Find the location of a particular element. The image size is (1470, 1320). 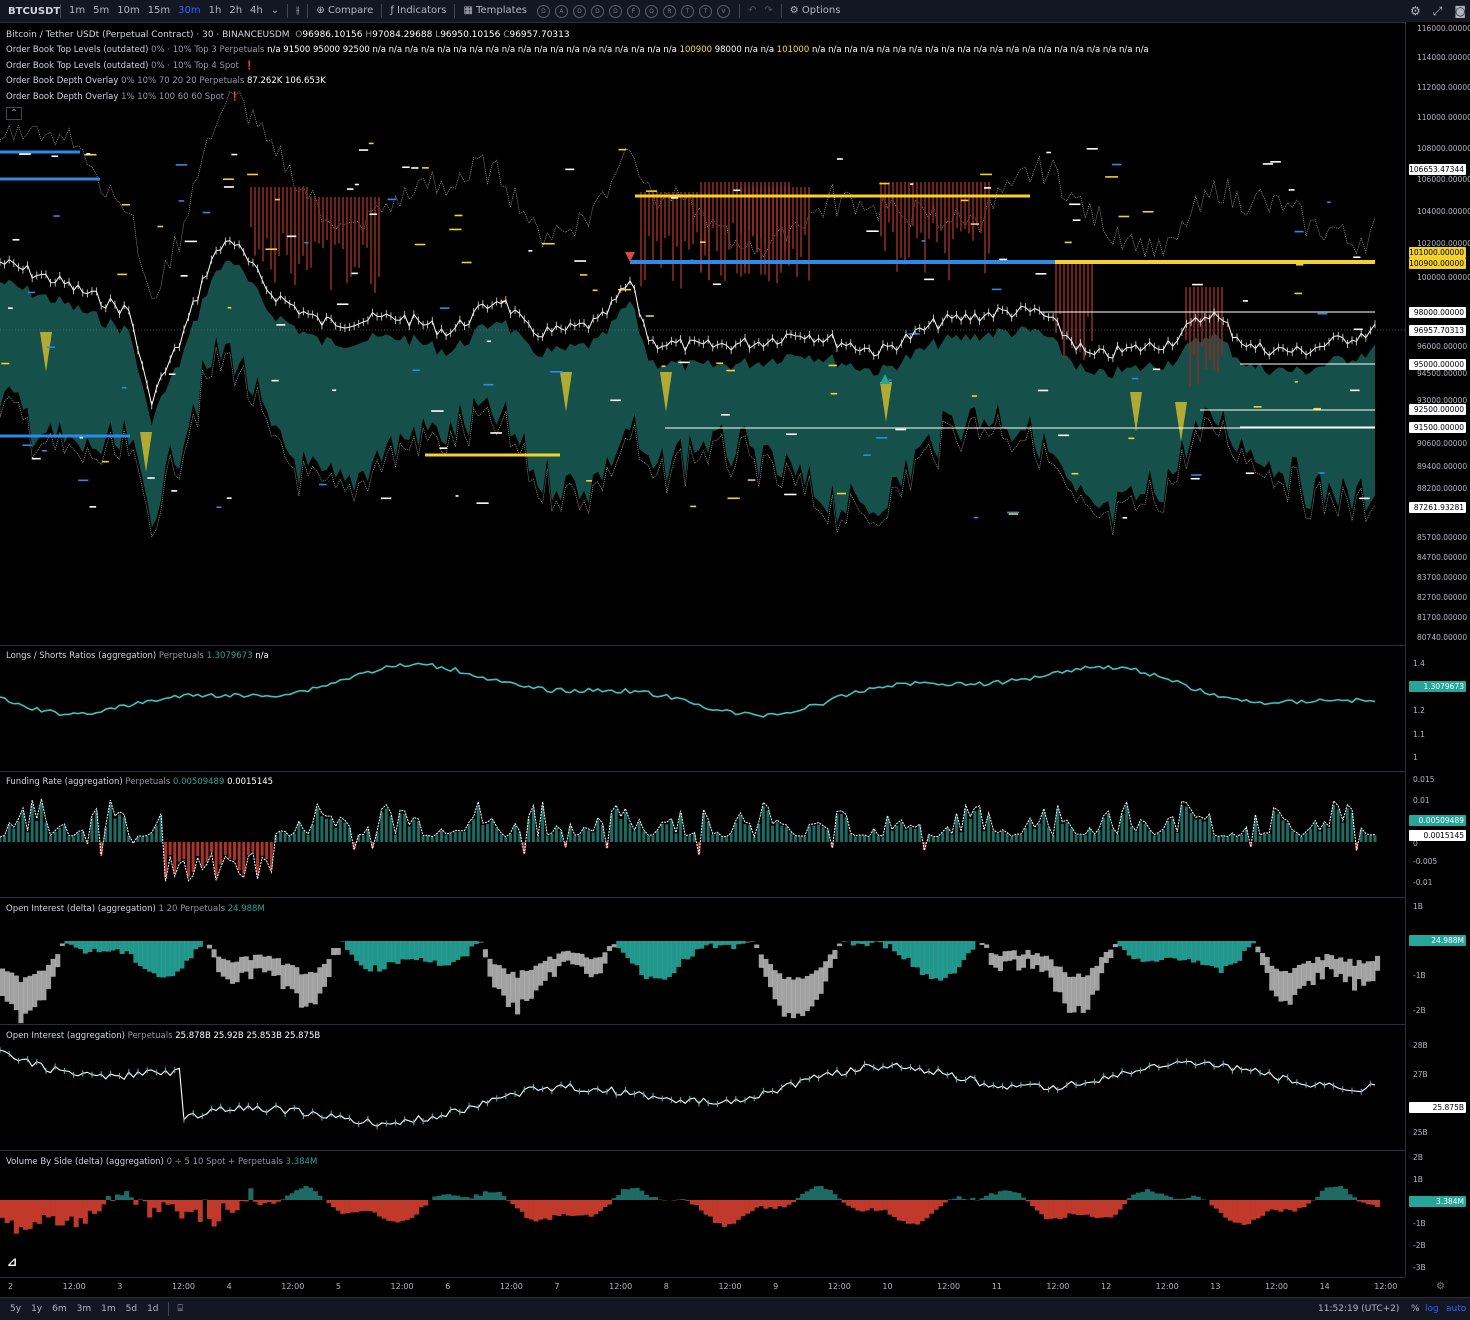

clock: 11:52:19 (UTC+2) is located at coordinates (1358, 1309).